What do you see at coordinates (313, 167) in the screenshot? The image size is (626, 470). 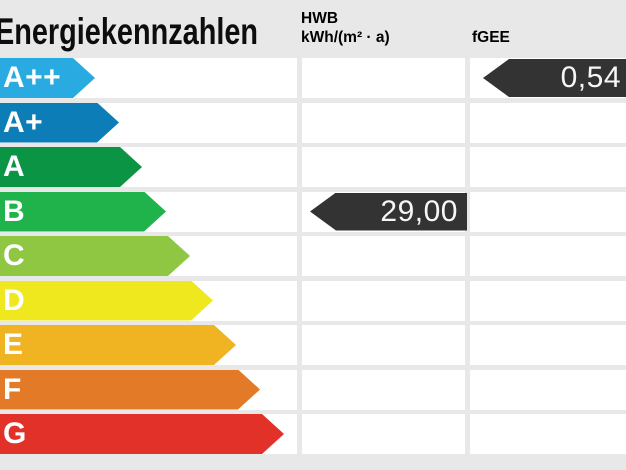 I see `energy-row-a: A` at bounding box center [313, 167].